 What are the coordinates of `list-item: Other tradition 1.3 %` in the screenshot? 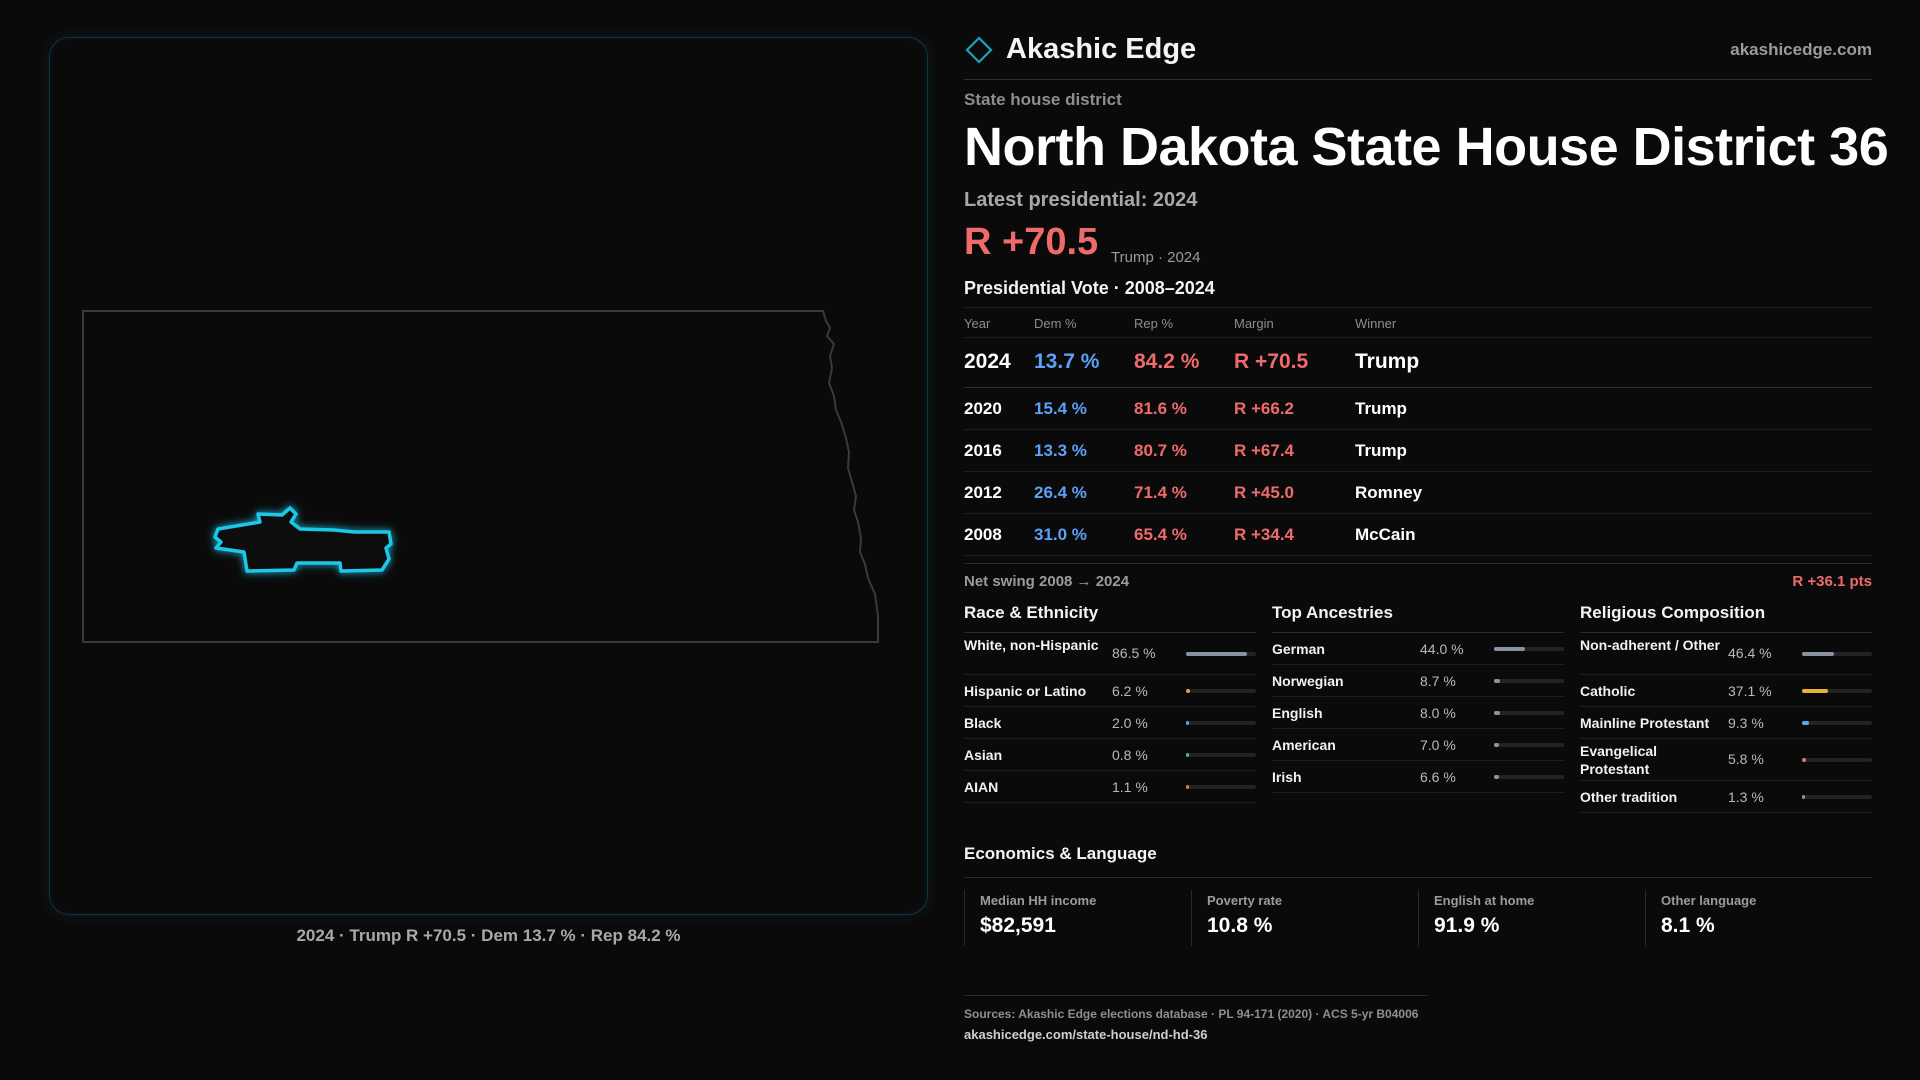 It's located at (1726, 797).